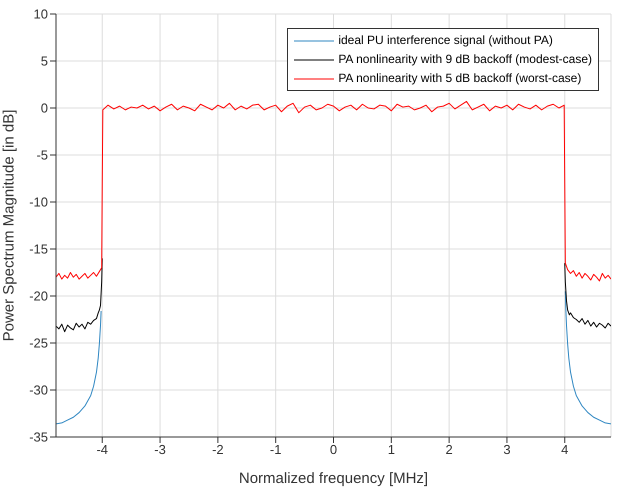 The height and width of the screenshot is (495, 627). What do you see at coordinates (564, 450) in the screenshot?
I see `x-tick-label: 4` at bounding box center [564, 450].